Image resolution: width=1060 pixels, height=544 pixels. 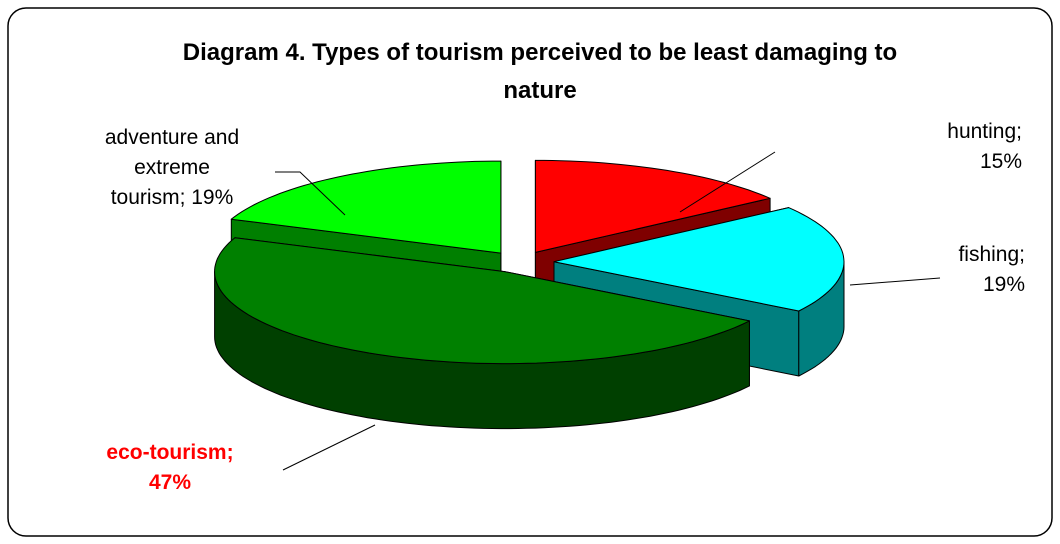 What do you see at coordinates (975, 270) in the screenshot?
I see `data-label: fishing; 19%` at bounding box center [975, 270].